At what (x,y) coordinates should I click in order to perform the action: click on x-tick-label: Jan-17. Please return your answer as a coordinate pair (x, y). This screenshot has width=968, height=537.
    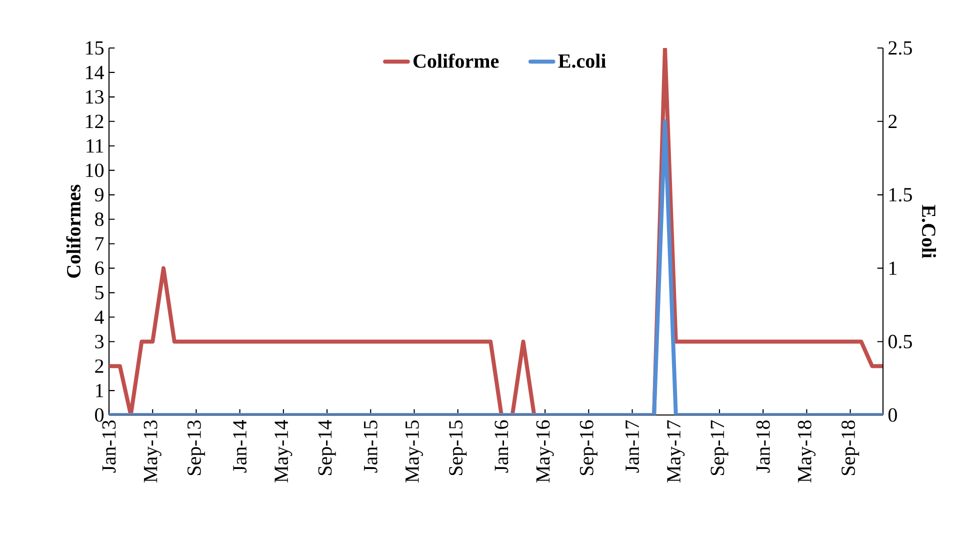
    Looking at the image, I should click on (632, 446).